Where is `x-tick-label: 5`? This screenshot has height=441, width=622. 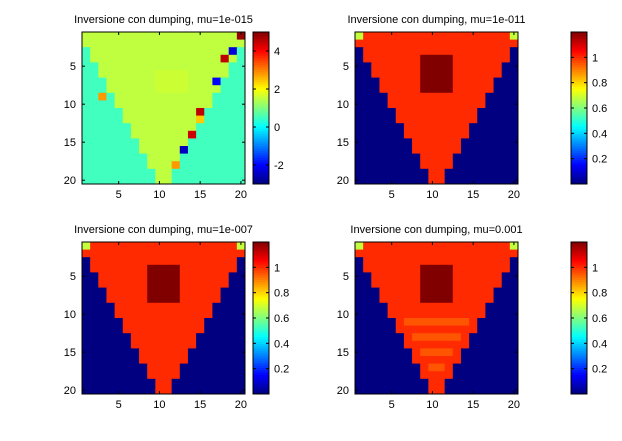
x-tick-label: 5 is located at coordinates (392, 405).